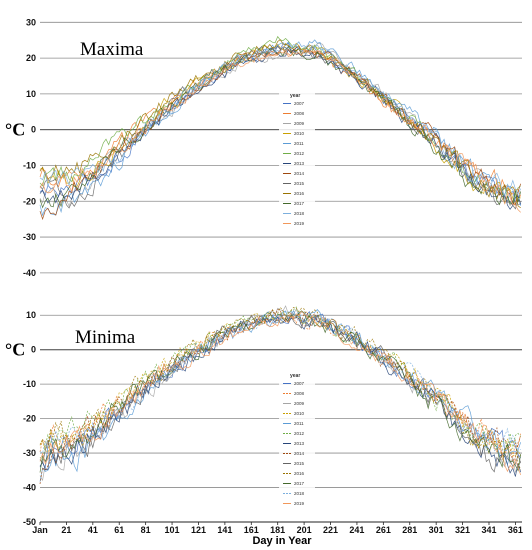 The image size is (532, 550). What do you see at coordinates (40, 530) in the screenshot?
I see `x-tick-label: Jan` at bounding box center [40, 530].